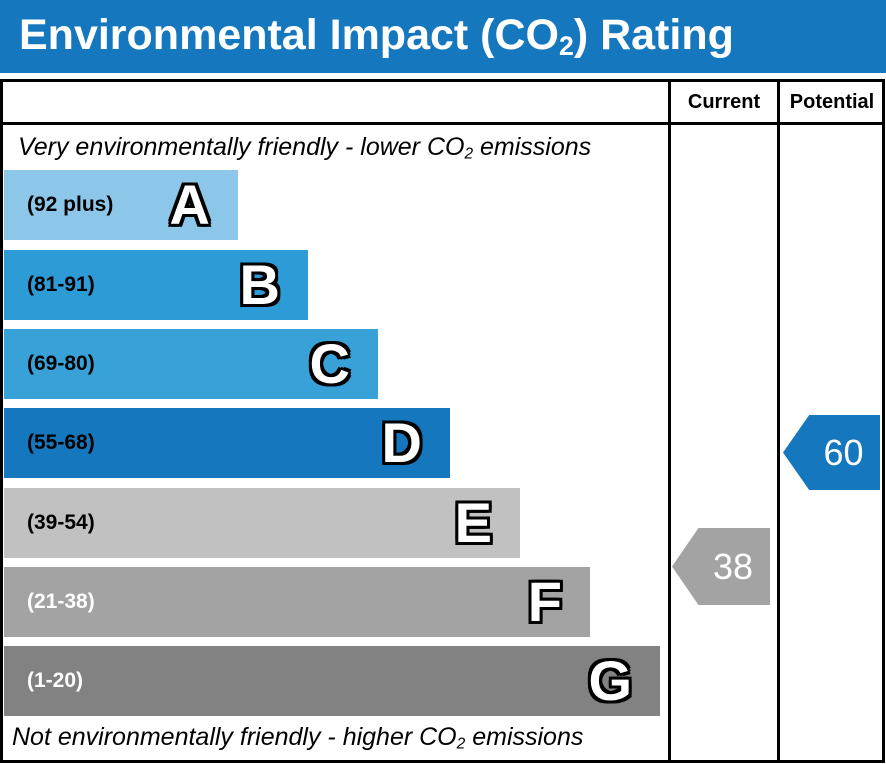 Image resolution: width=886 pixels, height=764 pixels. Describe the element at coordinates (461, 744) in the screenshot. I see `bottom-note-co2-subscript: 2` at that location.